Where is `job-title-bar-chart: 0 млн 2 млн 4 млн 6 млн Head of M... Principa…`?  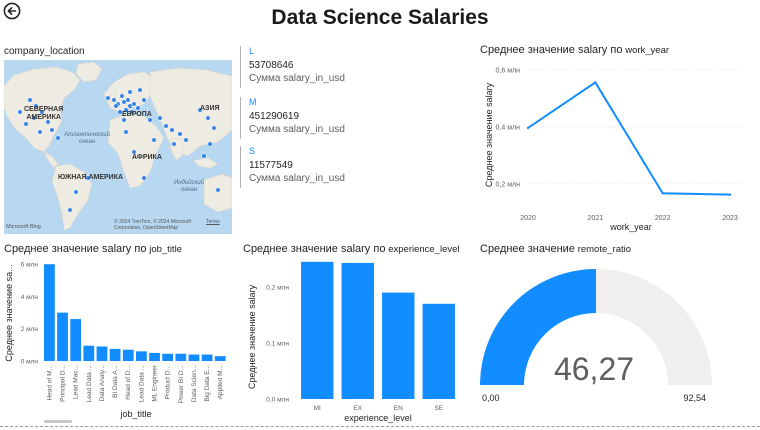
job-title-bar-chart: 0 млн 2 млн 4 млн 6 млн Head of M... Principa… is located at coordinates (120, 339).